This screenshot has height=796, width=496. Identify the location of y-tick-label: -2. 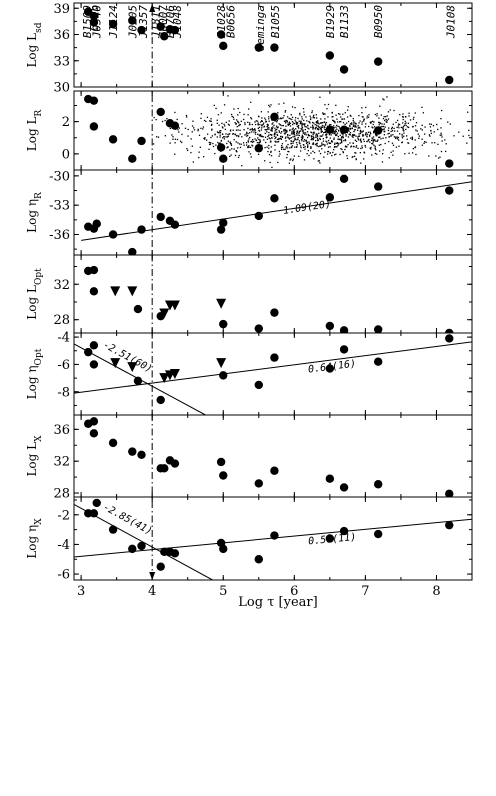
(63, 515).